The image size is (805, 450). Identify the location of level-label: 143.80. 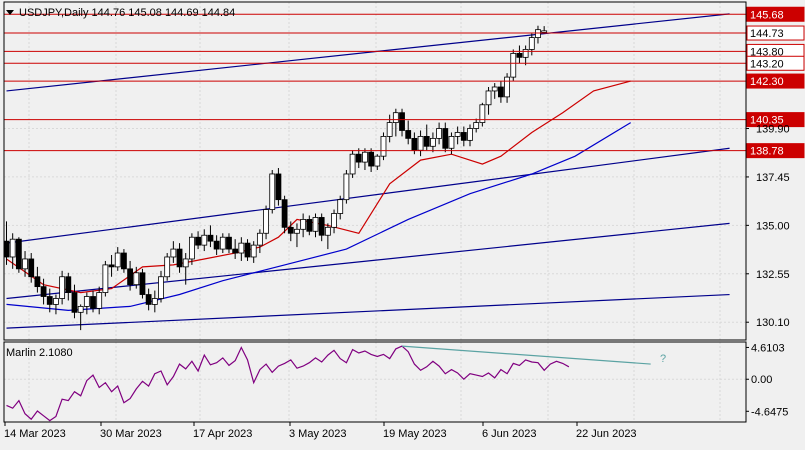
(767, 52).